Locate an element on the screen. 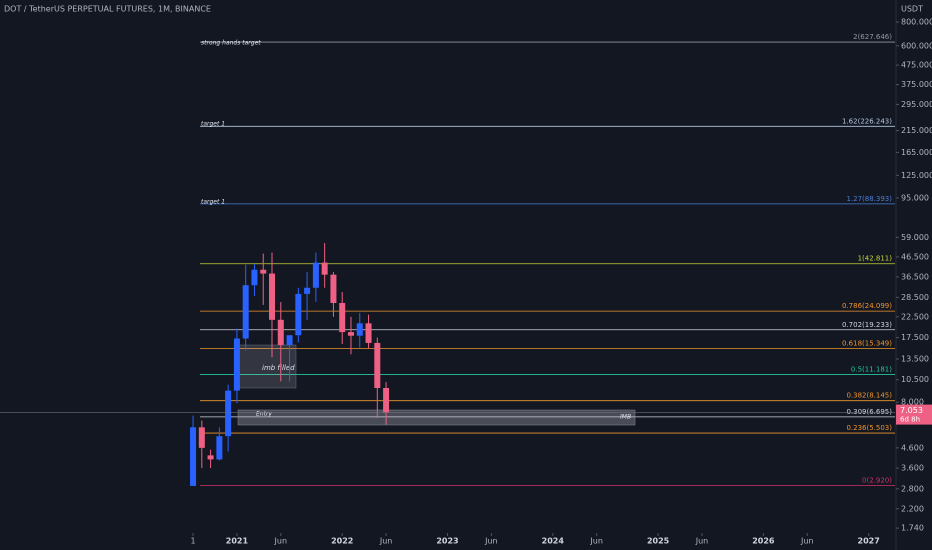 Image resolution: width=932 pixels, height=550 pixels. y-tick-label: 95.000 is located at coordinates (915, 197).